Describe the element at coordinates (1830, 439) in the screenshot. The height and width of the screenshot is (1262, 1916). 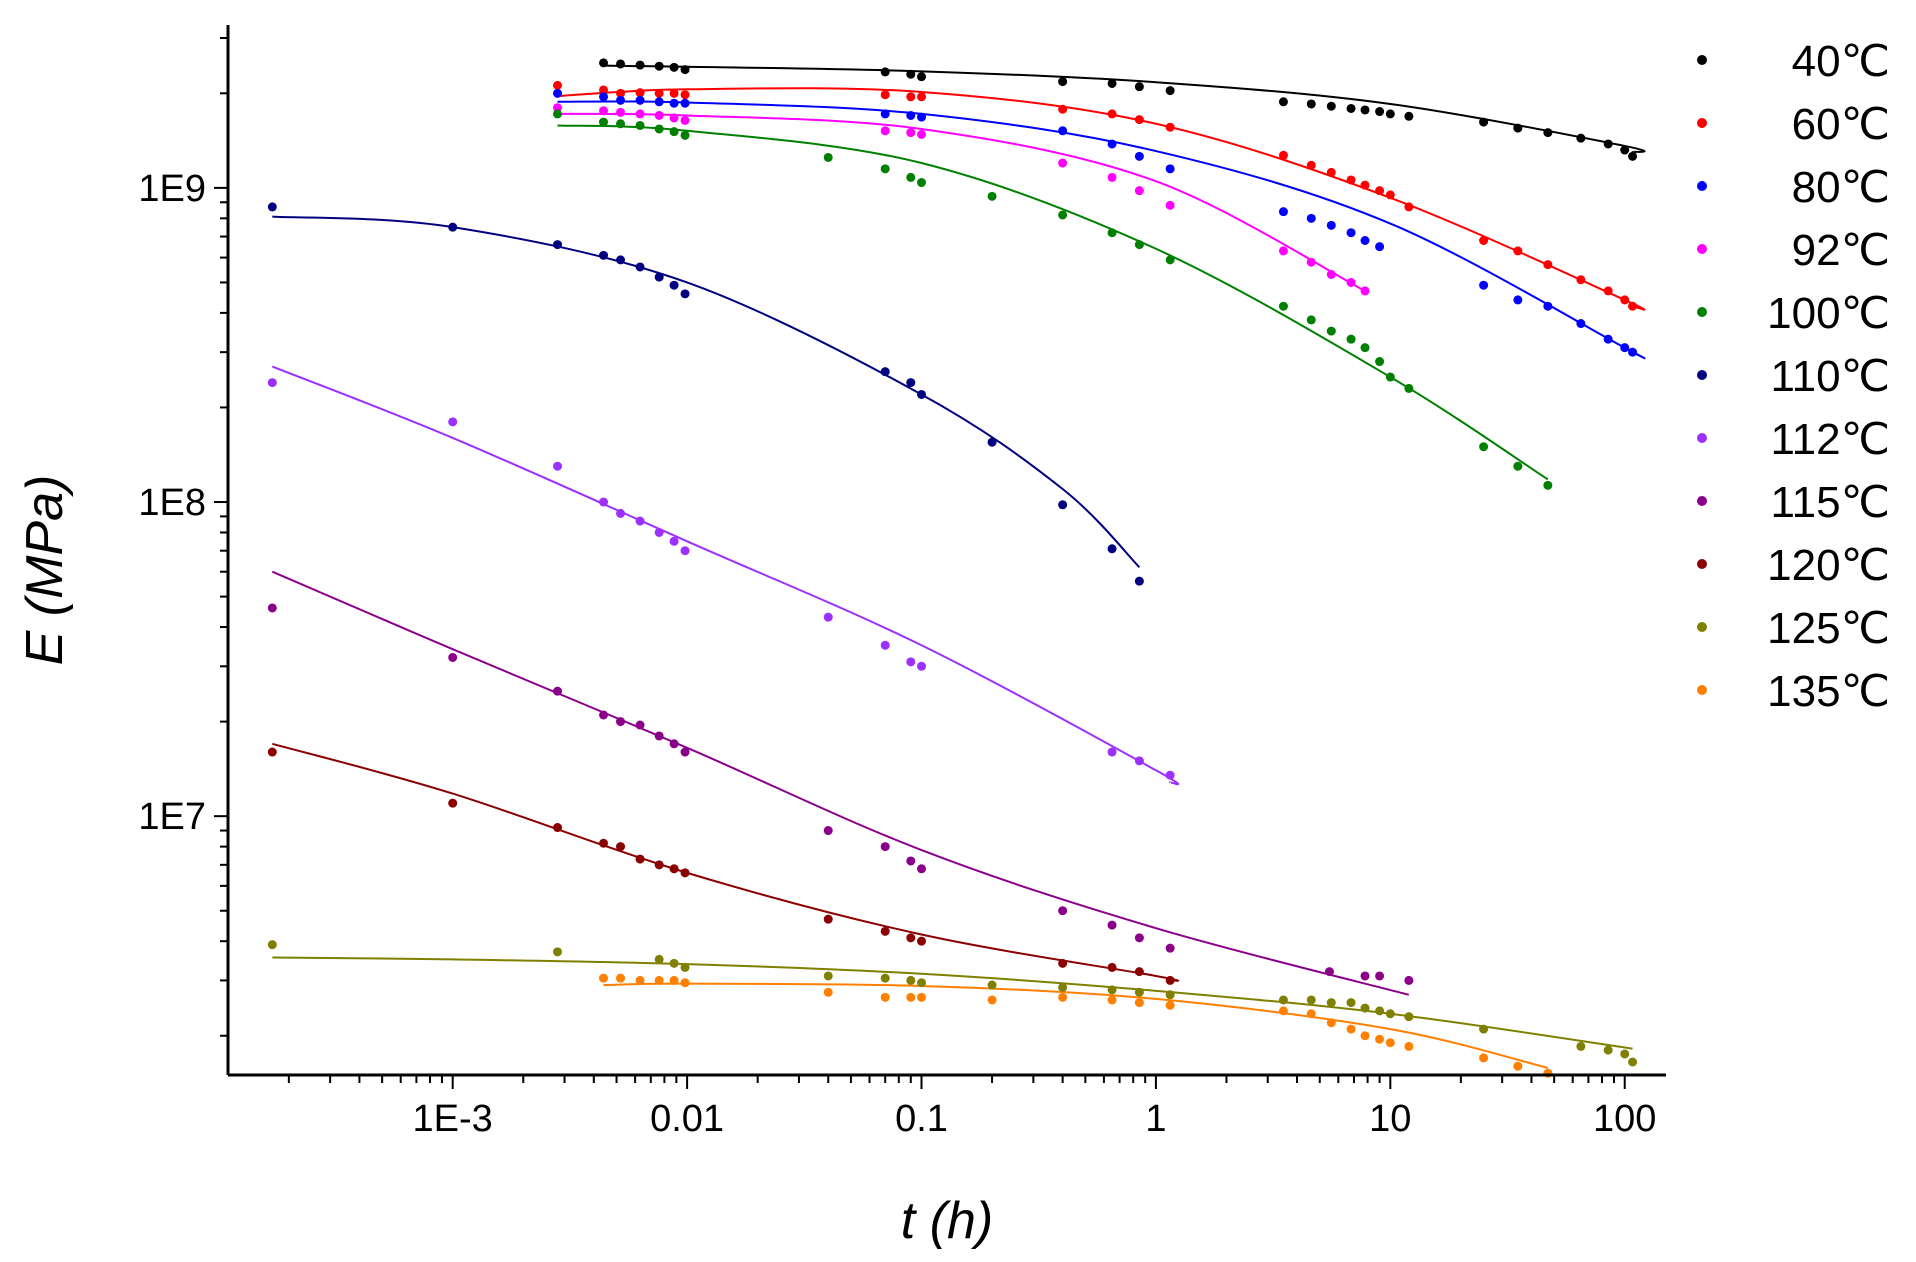
I see `legend-label: 112℃` at that location.